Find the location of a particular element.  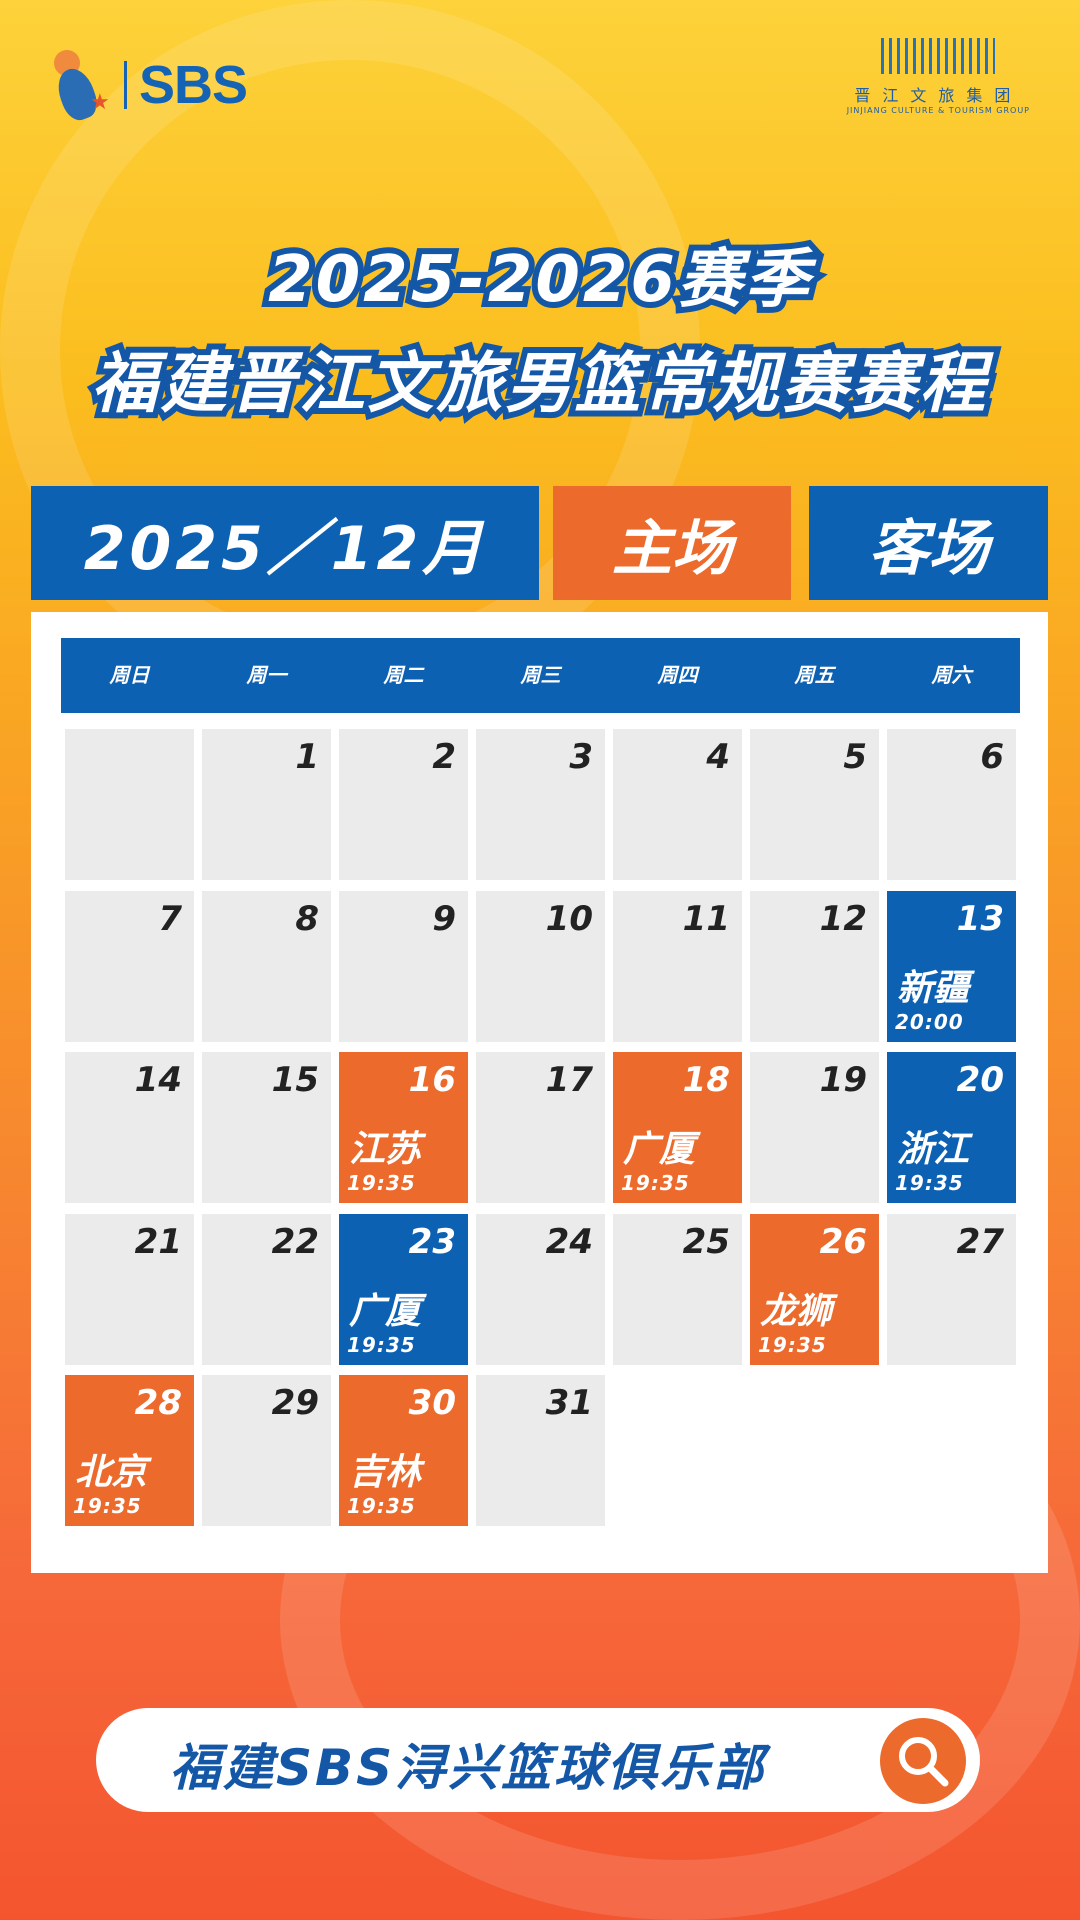

day-cell: 17 is located at coordinates (540, 1128).